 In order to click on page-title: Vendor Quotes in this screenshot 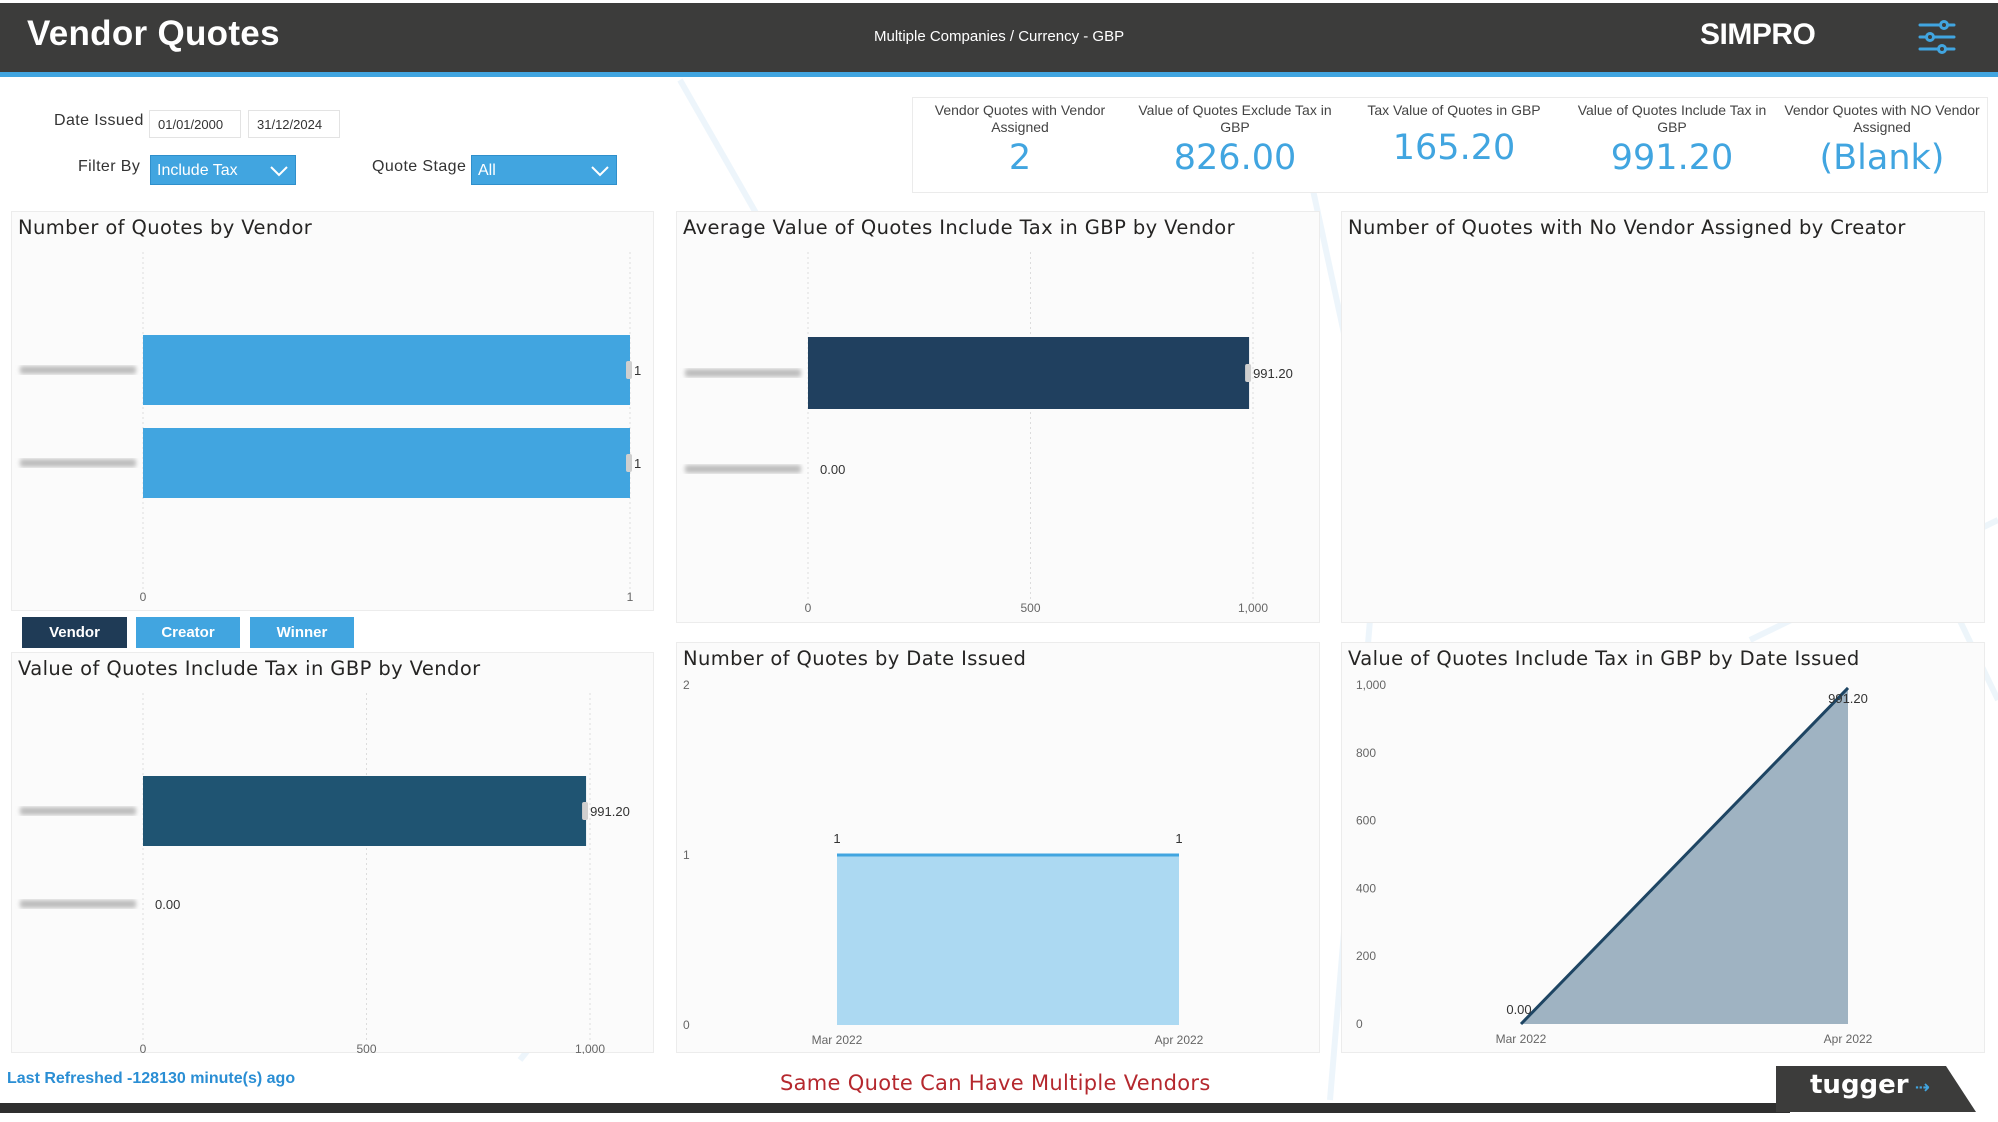, I will do `click(153, 33)`.